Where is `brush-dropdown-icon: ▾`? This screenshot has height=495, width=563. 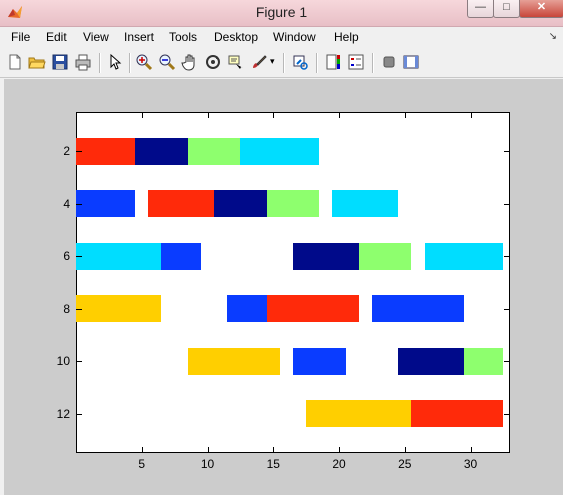 brush-dropdown-icon: ▾ is located at coordinates (272, 61).